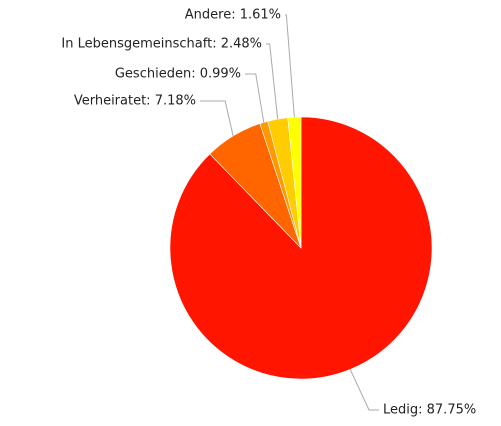  I want to click on data-label: In Lebensgemeinschaft: 2.48%, so click(161, 44).